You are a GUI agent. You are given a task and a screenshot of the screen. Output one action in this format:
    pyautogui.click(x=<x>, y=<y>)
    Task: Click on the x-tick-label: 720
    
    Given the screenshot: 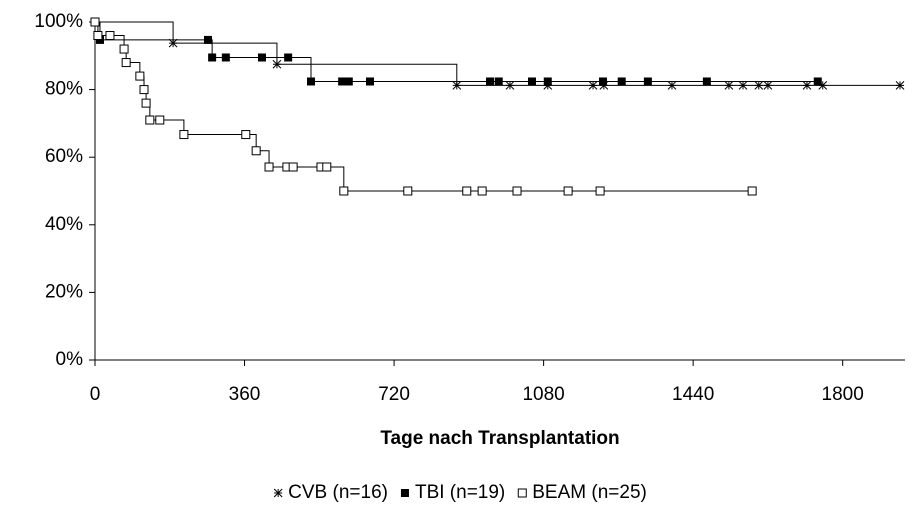 What is the action you would take?
    pyautogui.click(x=394, y=394)
    